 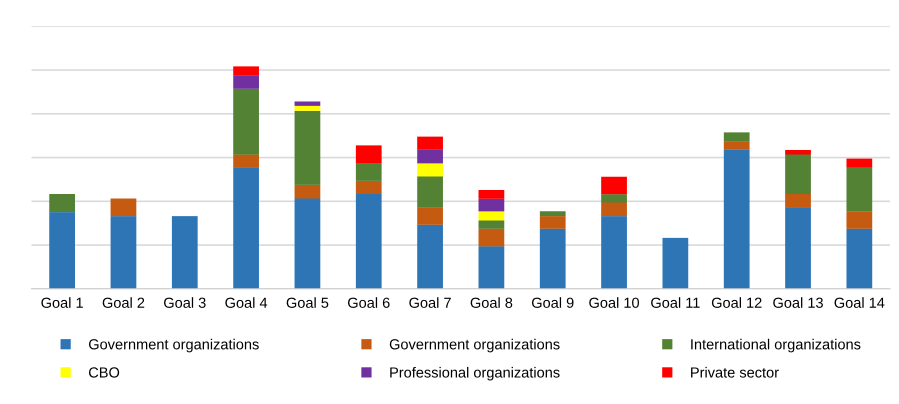 I want to click on x-tick-label: Goal 2, so click(x=123, y=302).